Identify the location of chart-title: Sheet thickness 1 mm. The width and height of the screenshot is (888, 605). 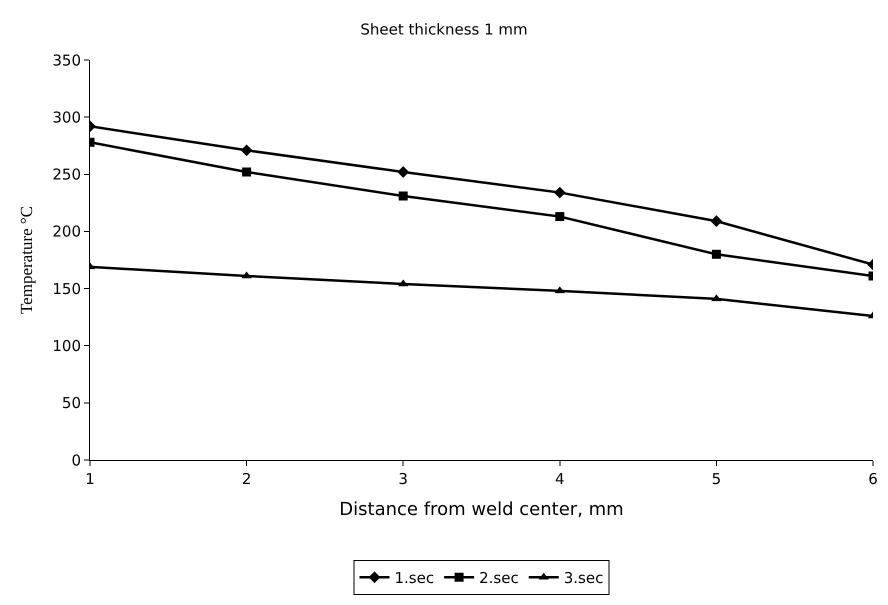
(444, 29).